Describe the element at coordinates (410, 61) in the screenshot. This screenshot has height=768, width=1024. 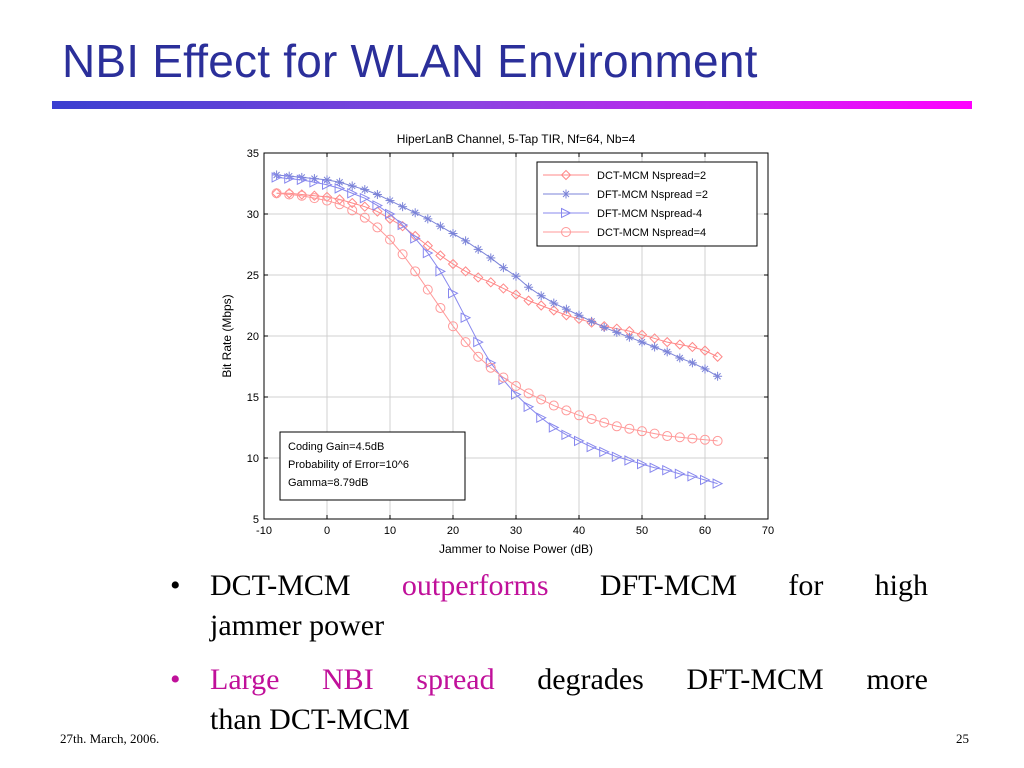
I see `slide-title: NBI Effect for WLAN Environment` at that location.